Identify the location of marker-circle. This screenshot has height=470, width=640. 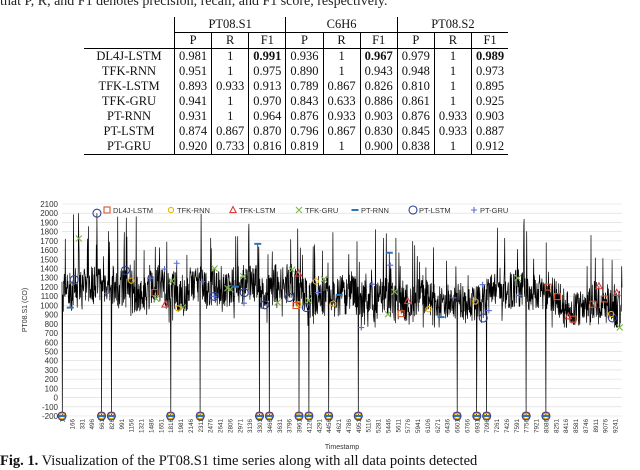
(171, 210).